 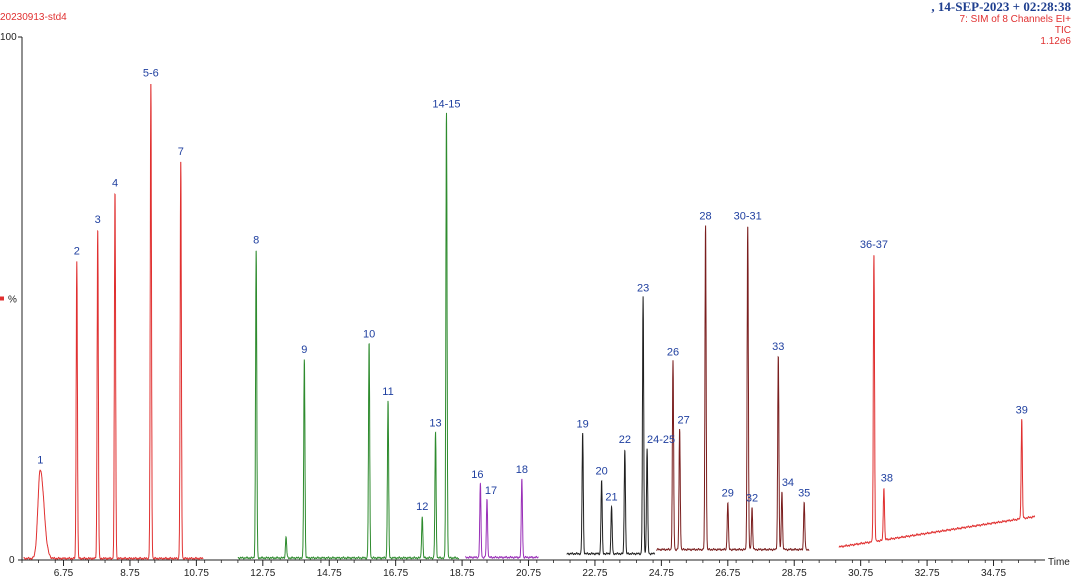 I want to click on y-tick-label-0: 0, so click(x=12, y=560).